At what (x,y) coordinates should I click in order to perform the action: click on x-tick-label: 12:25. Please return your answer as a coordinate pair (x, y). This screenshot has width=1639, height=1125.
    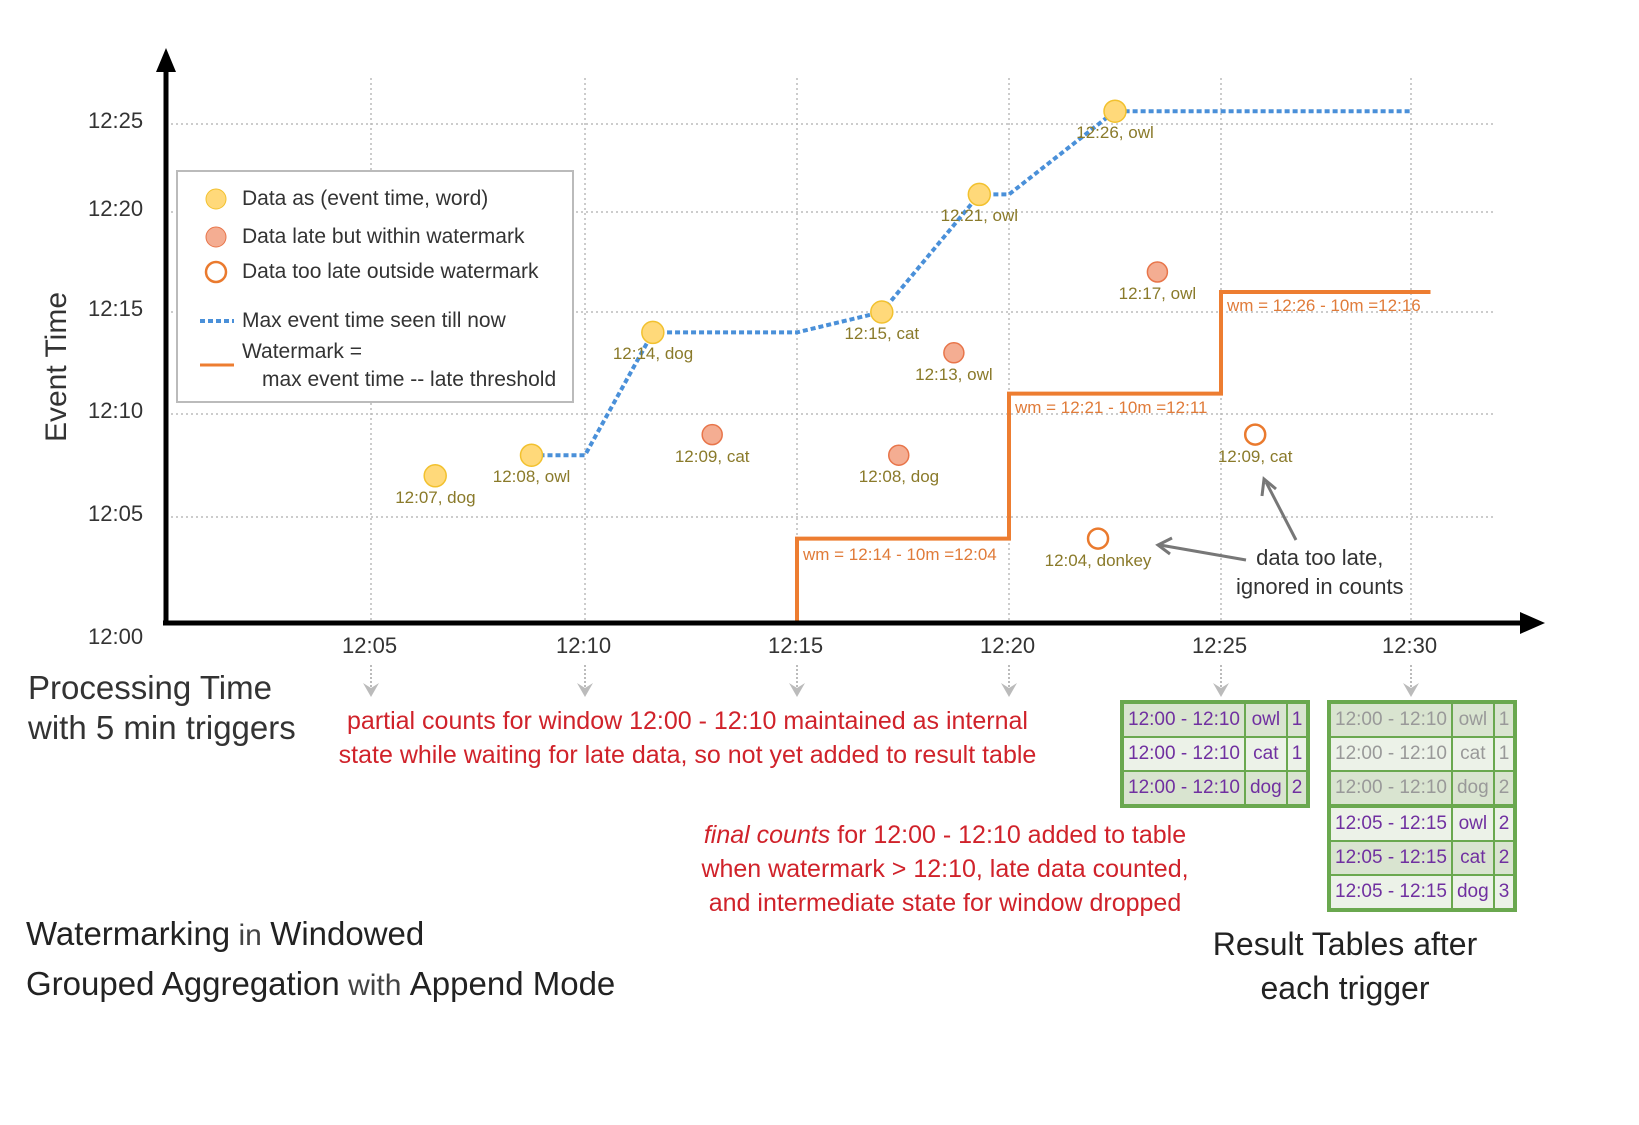
    Looking at the image, I should click on (1220, 645).